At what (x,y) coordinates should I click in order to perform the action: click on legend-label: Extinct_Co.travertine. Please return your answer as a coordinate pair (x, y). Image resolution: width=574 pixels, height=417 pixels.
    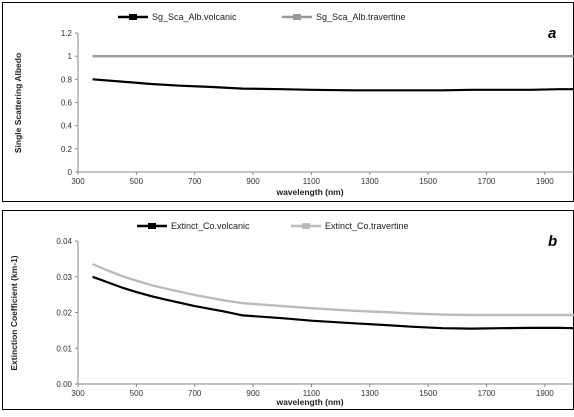
    Looking at the image, I should click on (367, 226).